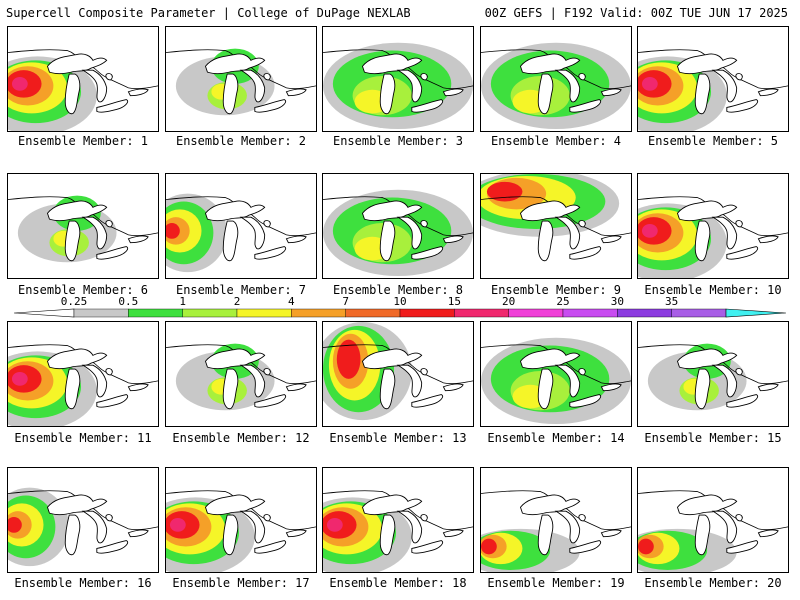  I want to click on color-legend: 0.25 0.5 1 2 4 7 10 15 20 25 30 35, so click(400, 308).